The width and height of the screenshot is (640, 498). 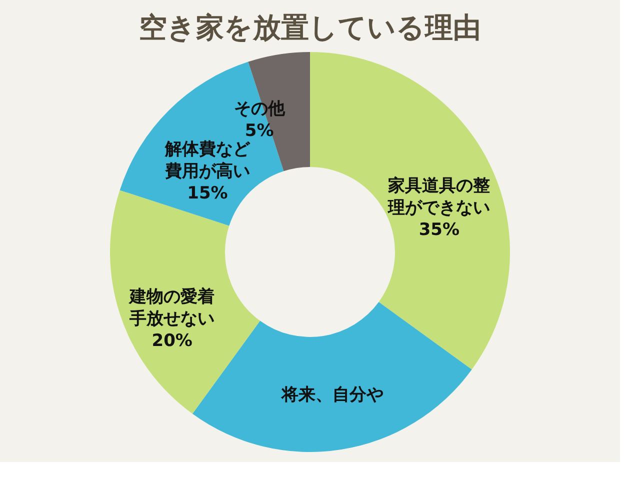 I want to click on data-label: 35%, so click(x=439, y=230).